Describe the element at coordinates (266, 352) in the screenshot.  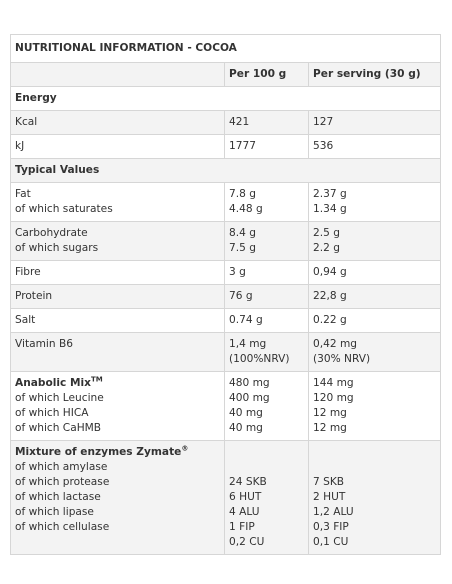
I see `value-b6-per100: 1,4 mg (100%NRV)` at that location.